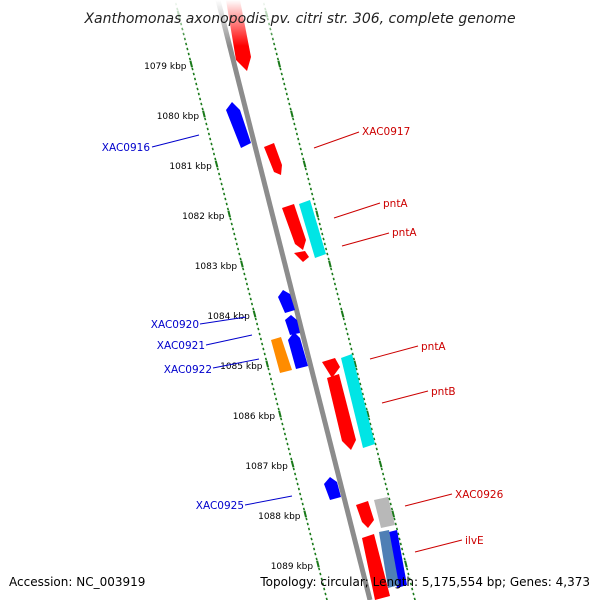 The image size is (600, 600). I want to click on gene-XAC0926, so click(365, 514).